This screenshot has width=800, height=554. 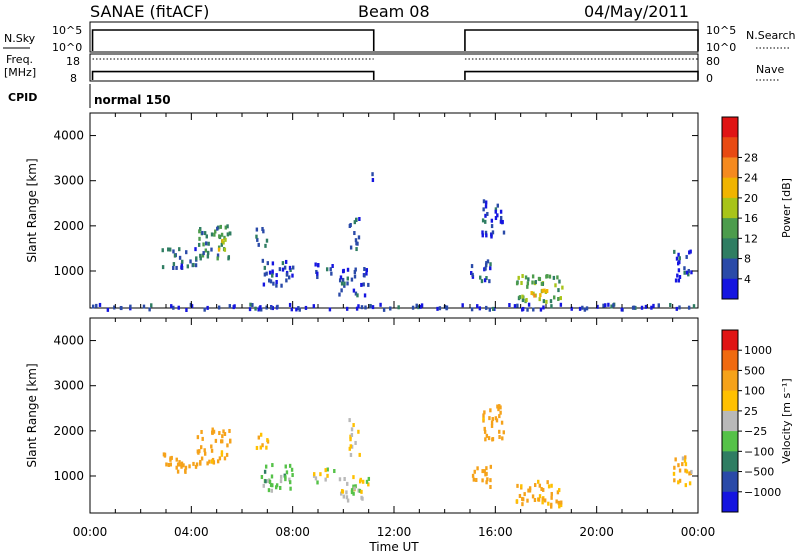 I want to click on x-tick-label: 16:00, so click(x=495, y=532).